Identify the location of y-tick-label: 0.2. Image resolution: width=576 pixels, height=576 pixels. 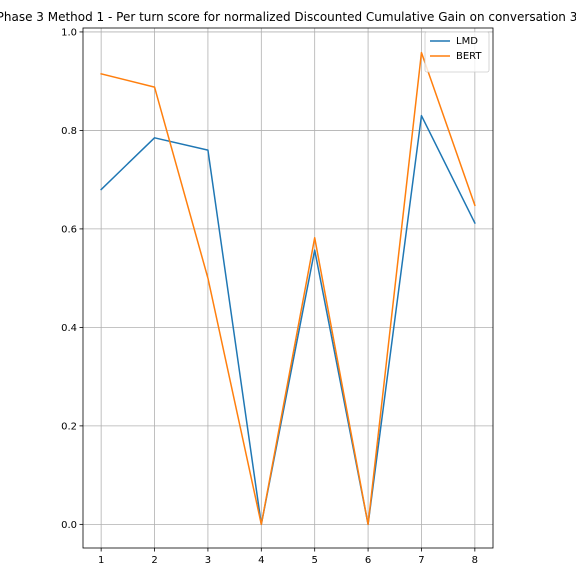
(69, 426).